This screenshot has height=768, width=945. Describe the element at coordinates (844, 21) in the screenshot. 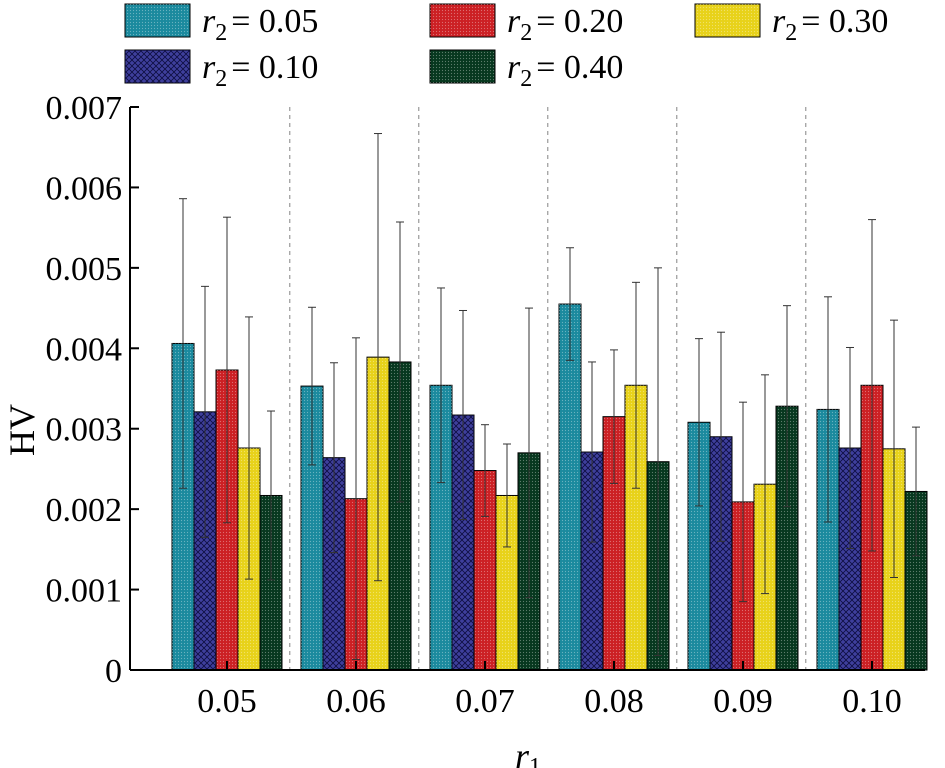

I see `legend-label-value: = 0.30` at that location.